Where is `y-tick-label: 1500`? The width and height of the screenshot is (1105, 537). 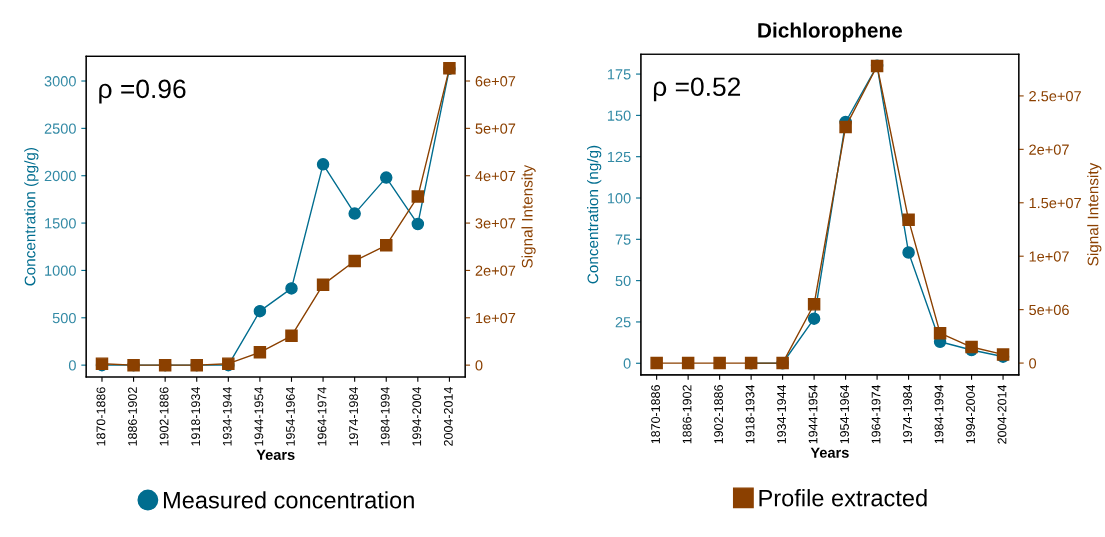
y-tick-label: 1500 is located at coordinates (60, 223).